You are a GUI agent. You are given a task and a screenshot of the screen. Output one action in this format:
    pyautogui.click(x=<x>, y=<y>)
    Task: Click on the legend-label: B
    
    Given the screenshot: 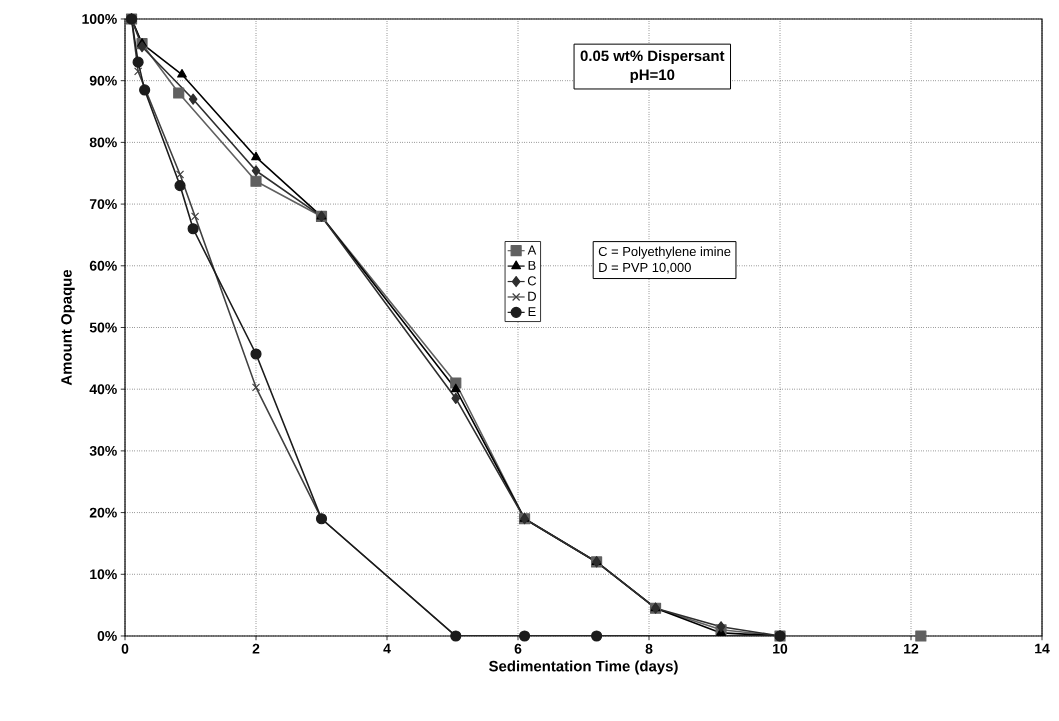 What is the action you would take?
    pyautogui.click(x=532, y=265)
    